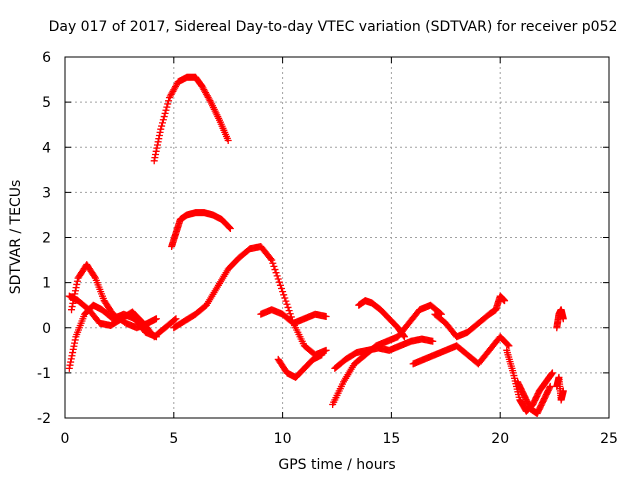 This screenshot has height=485, width=640. What do you see at coordinates (500, 439) in the screenshot?
I see `x-tick-label: 20` at bounding box center [500, 439].